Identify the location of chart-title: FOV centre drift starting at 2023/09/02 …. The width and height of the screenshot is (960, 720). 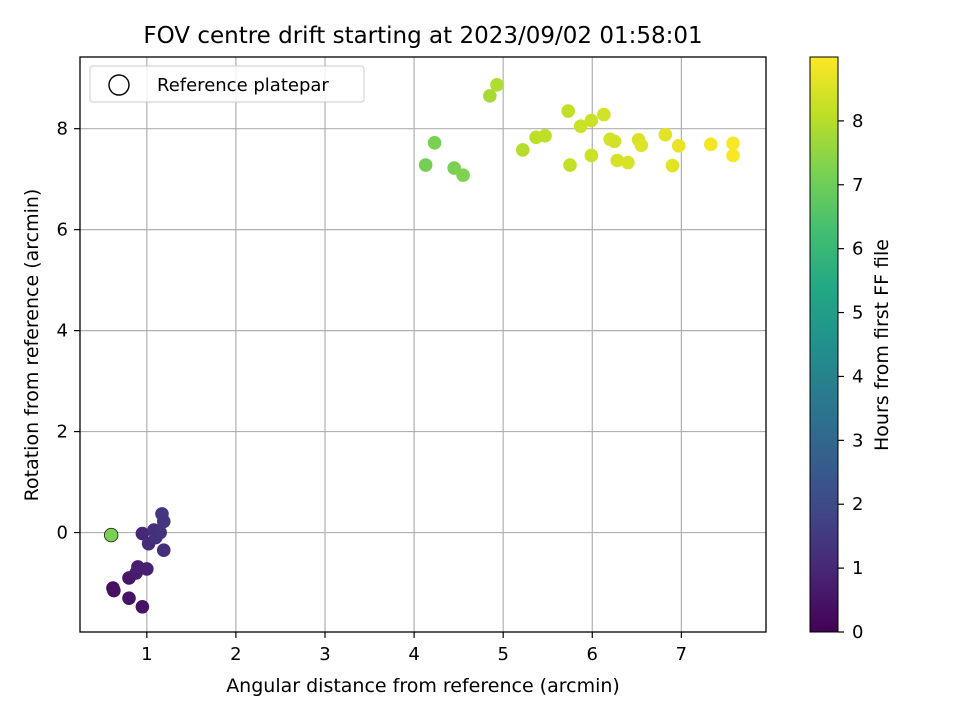
(422, 36).